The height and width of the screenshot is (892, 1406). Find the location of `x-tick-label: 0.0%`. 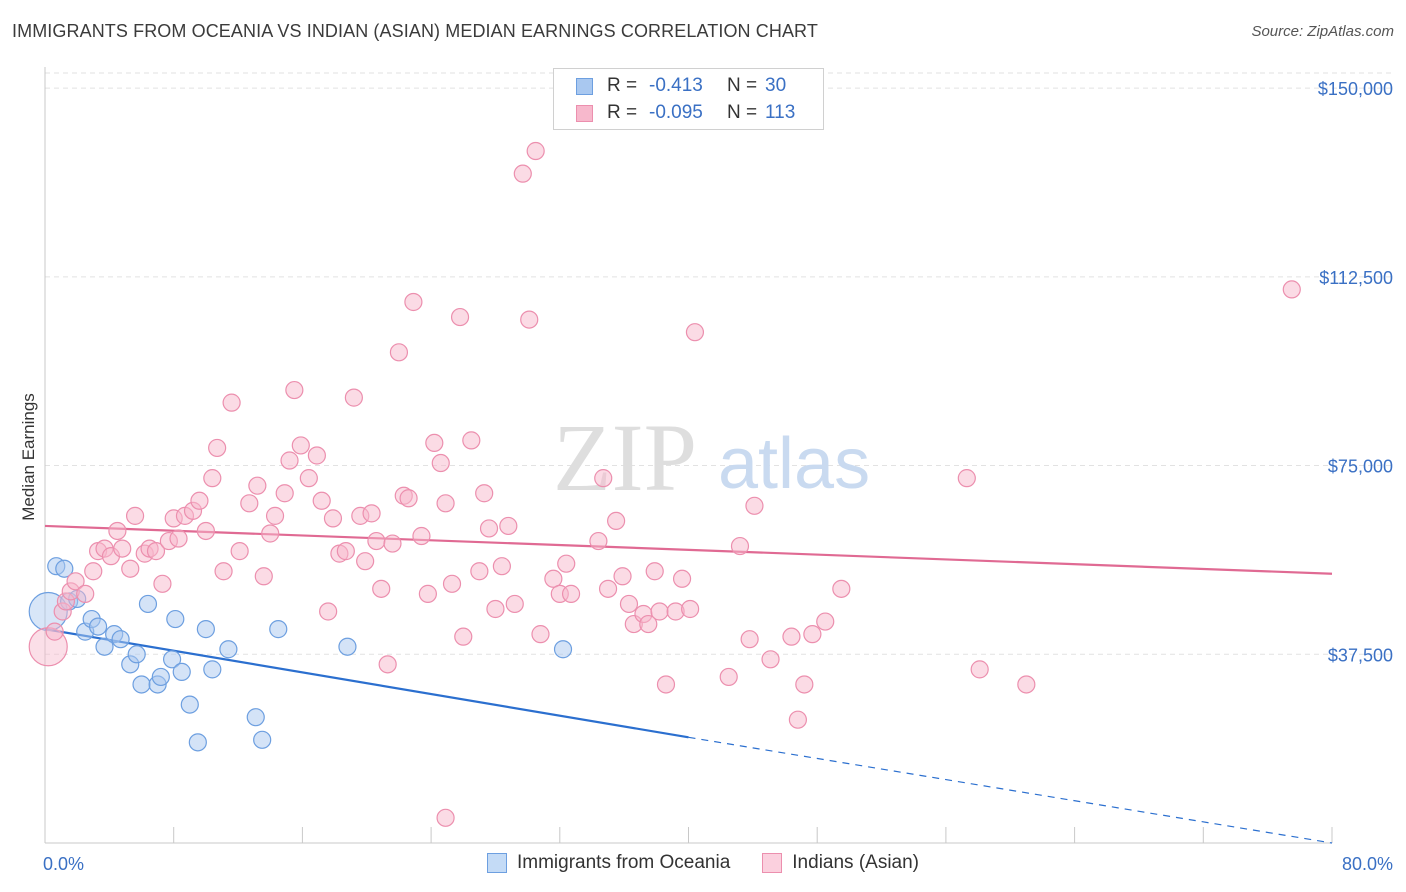

x-tick-label: 0.0% is located at coordinates (63, 864).